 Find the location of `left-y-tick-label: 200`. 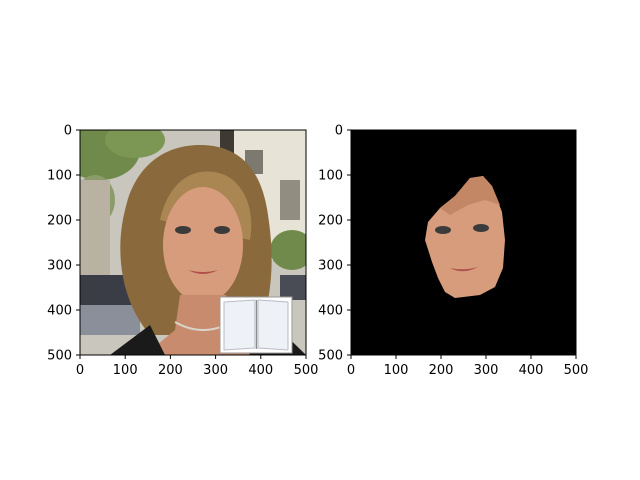

left-y-tick-label: 200 is located at coordinates (59, 221).